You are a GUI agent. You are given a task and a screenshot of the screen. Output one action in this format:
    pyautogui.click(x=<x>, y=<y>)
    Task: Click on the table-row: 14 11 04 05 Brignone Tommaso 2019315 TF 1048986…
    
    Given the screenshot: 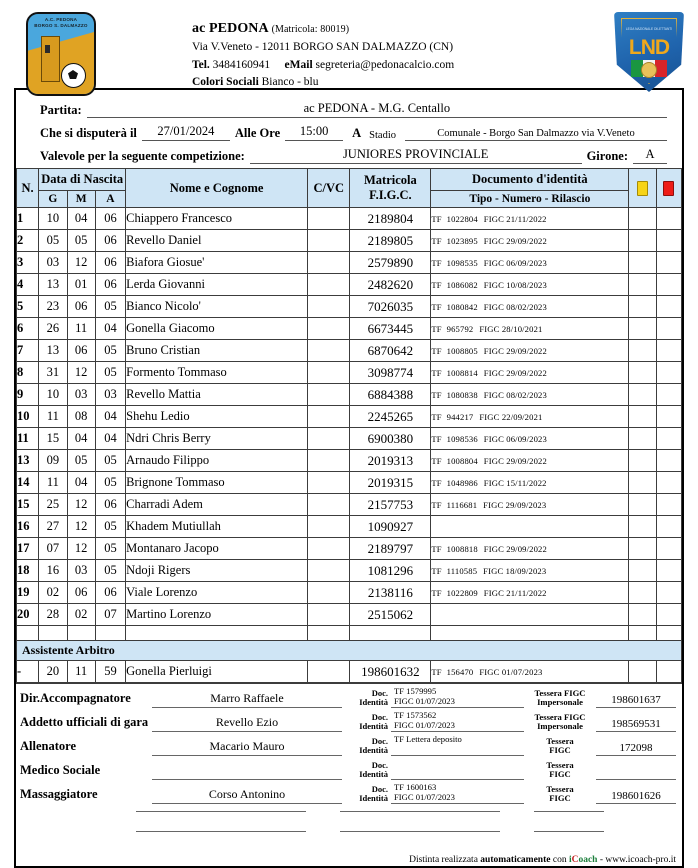 What is the action you would take?
    pyautogui.click(x=349, y=482)
    